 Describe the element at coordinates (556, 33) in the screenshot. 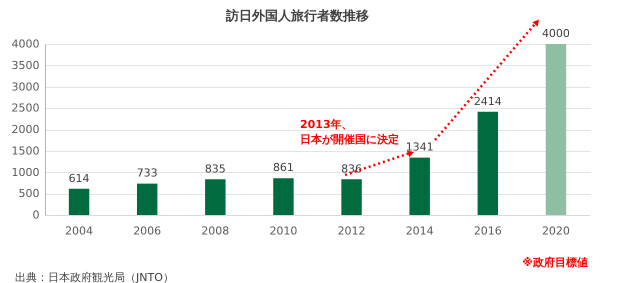

I see `data-label: 4000` at that location.